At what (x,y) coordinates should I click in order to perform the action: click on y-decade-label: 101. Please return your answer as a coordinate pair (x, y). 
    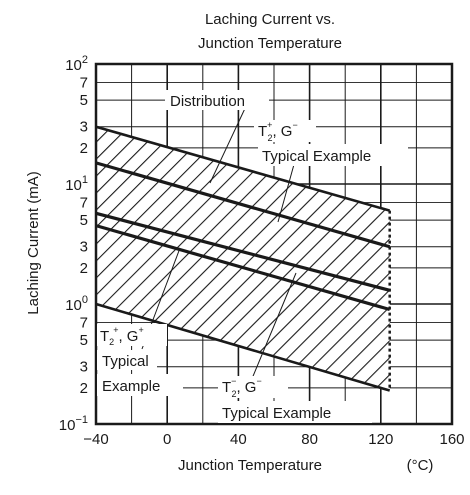
    Looking at the image, I should click on (76, 184).